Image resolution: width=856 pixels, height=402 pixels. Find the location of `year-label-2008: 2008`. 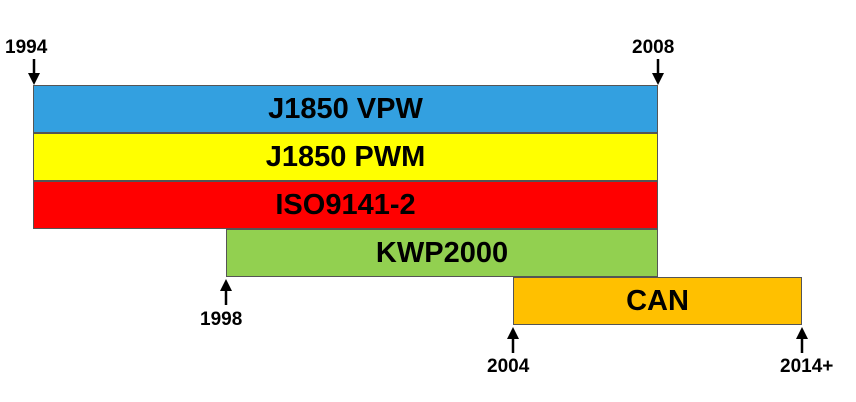

year-label-2008: 2008 is located at coordinates (653, 47).